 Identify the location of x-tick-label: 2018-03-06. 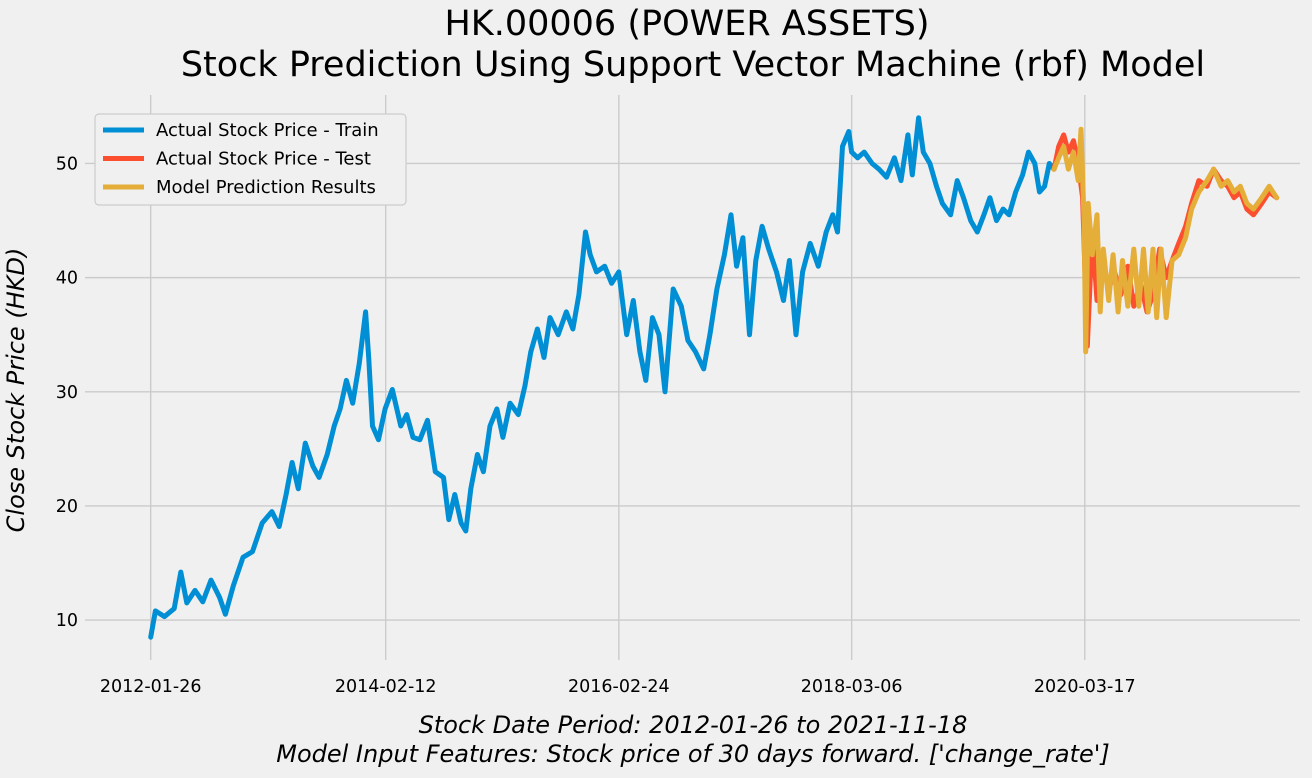
(852, 687).